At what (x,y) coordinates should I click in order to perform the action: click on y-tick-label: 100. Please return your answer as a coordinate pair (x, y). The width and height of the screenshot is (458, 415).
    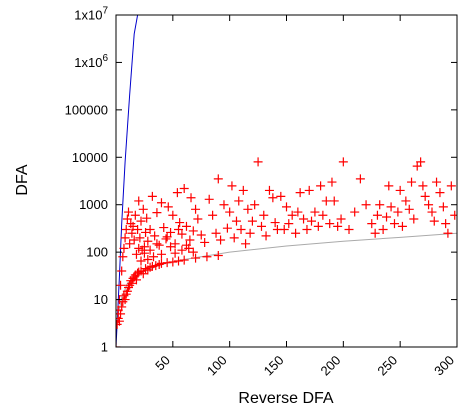
    Looking at the image, I should click on (97, 252).